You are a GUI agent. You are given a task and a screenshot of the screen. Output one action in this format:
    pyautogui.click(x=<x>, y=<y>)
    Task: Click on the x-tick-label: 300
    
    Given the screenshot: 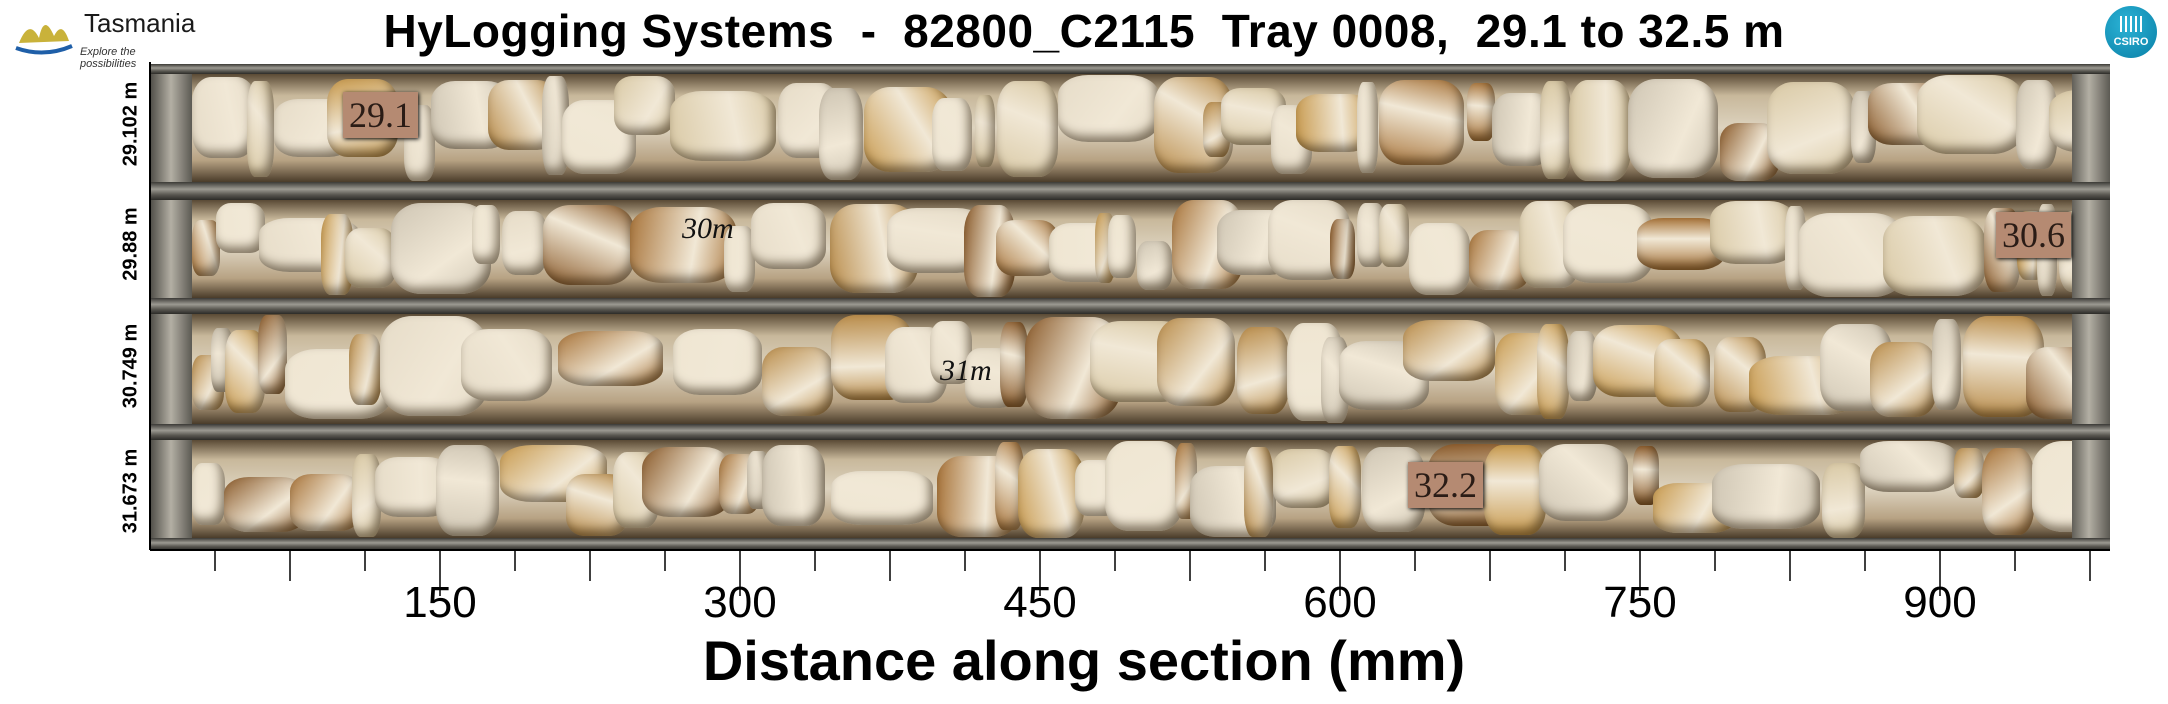 What is the action you would take?
    pyautogui.click(x=740, y=602)
    